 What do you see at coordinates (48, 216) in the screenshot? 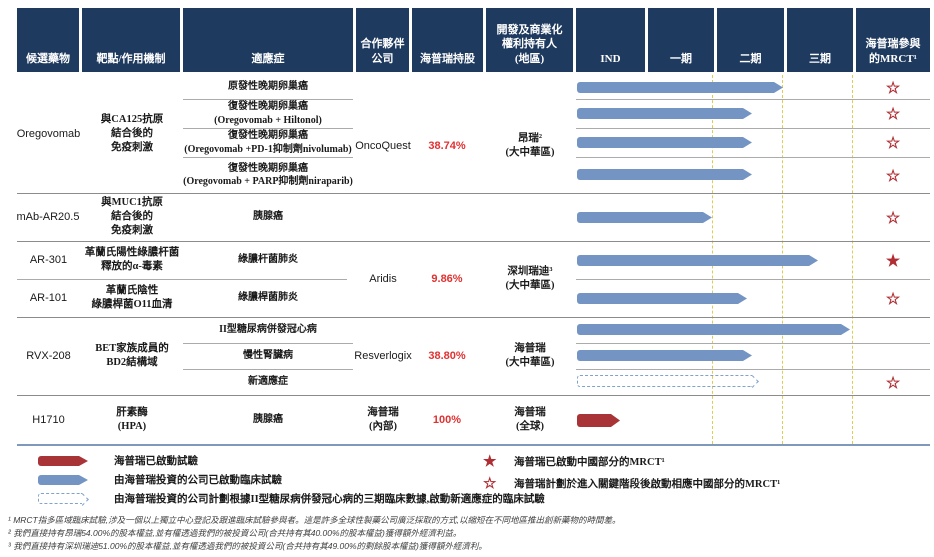
I see `drug-name: mAb-AR20.5` at bounding box center [48, 216].